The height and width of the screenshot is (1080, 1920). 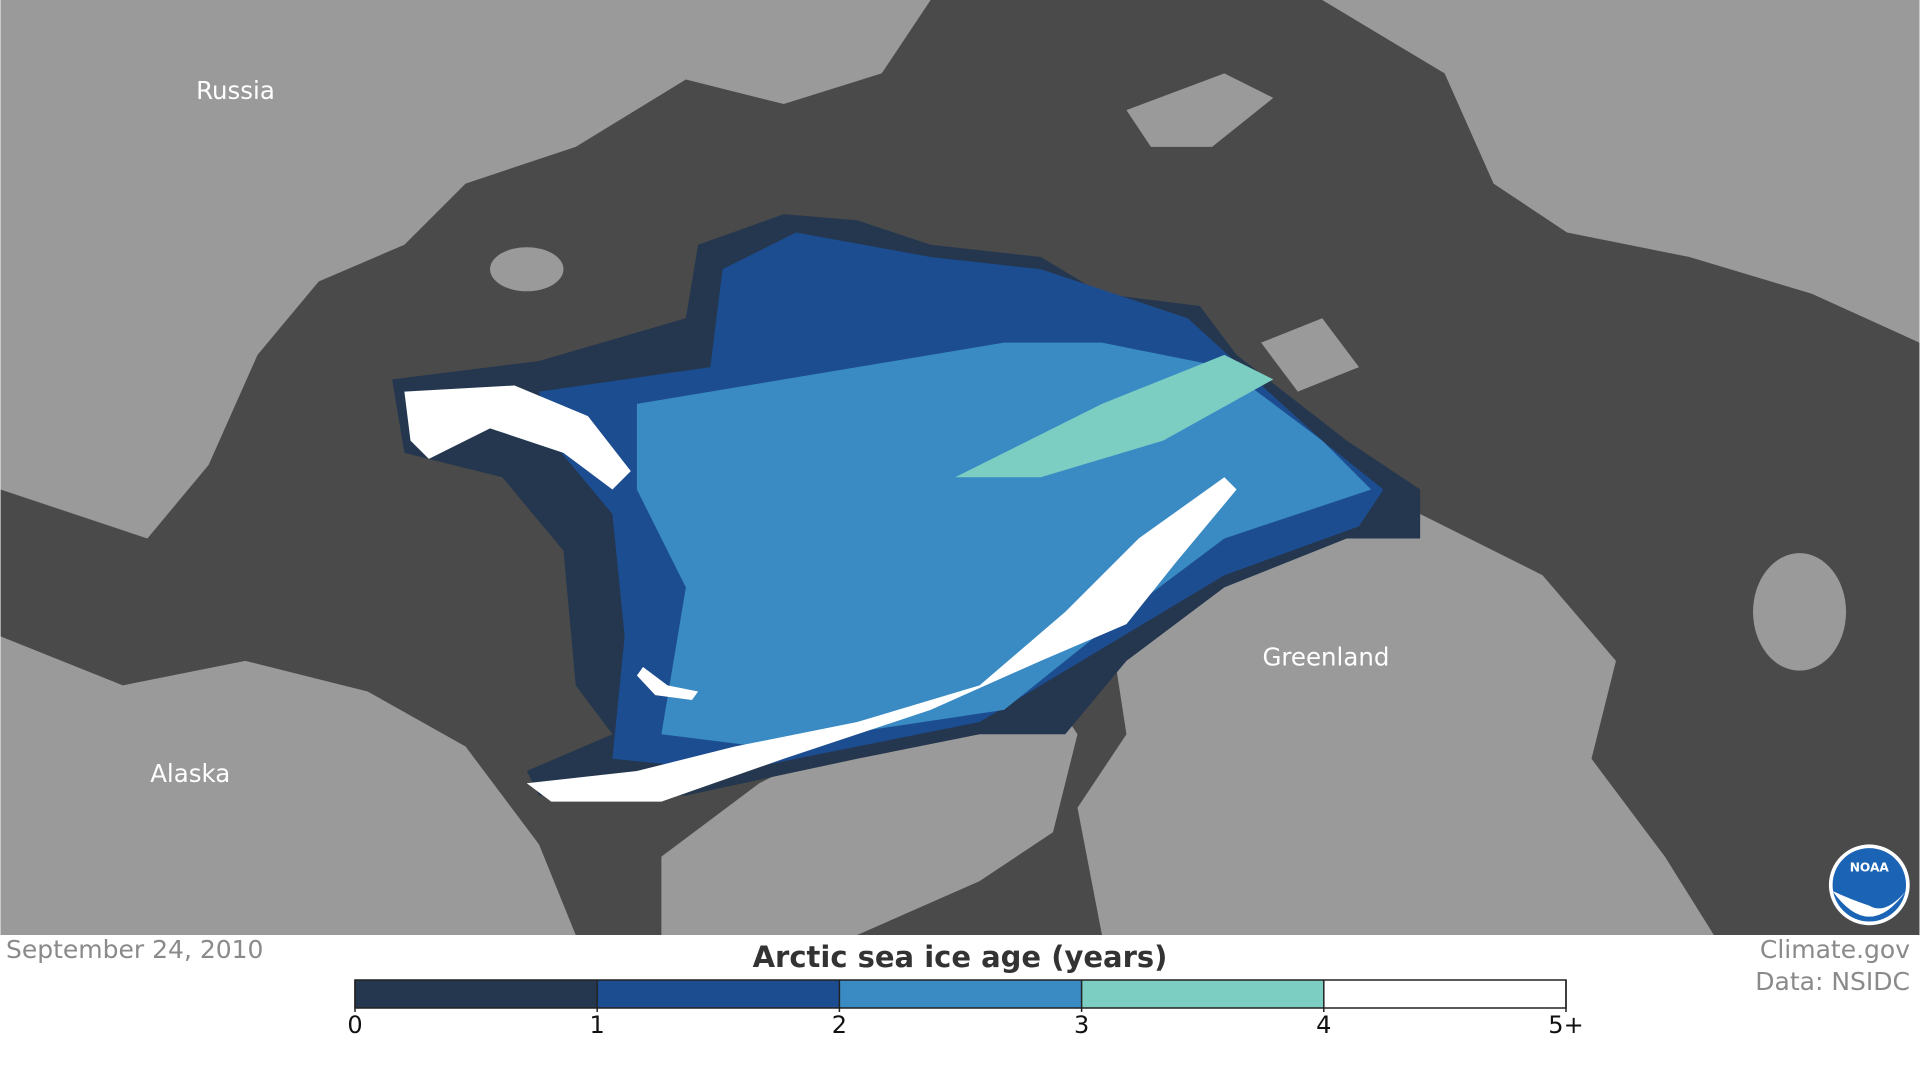 I want to click on place-label: Russia, so click(x=235, y=90).